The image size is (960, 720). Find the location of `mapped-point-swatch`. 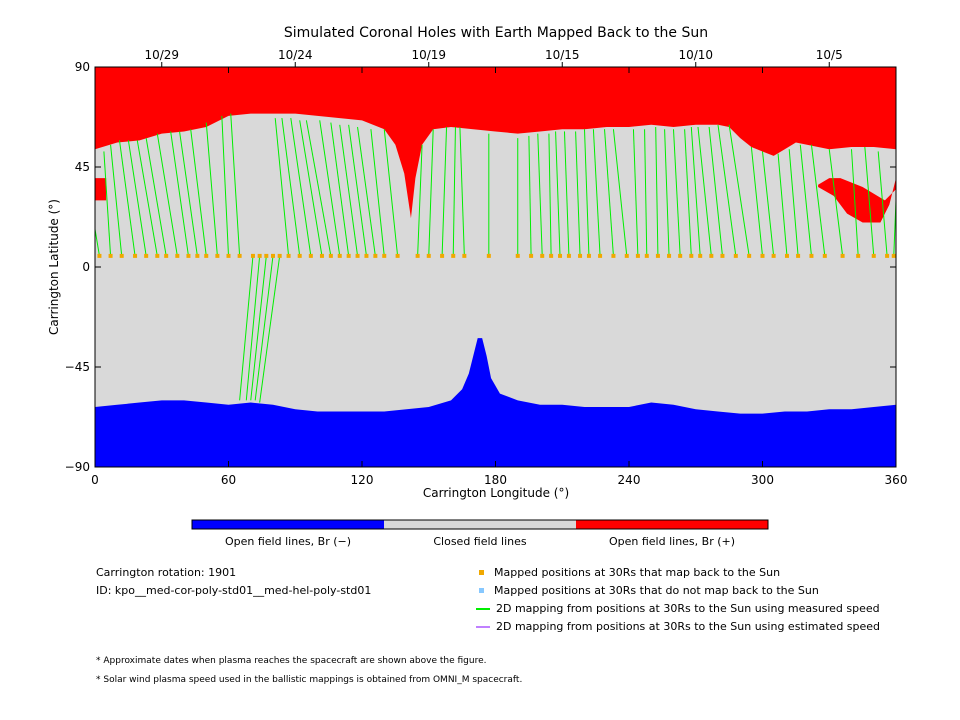

mapped-point-swatch is located at coordinates (481, 572).